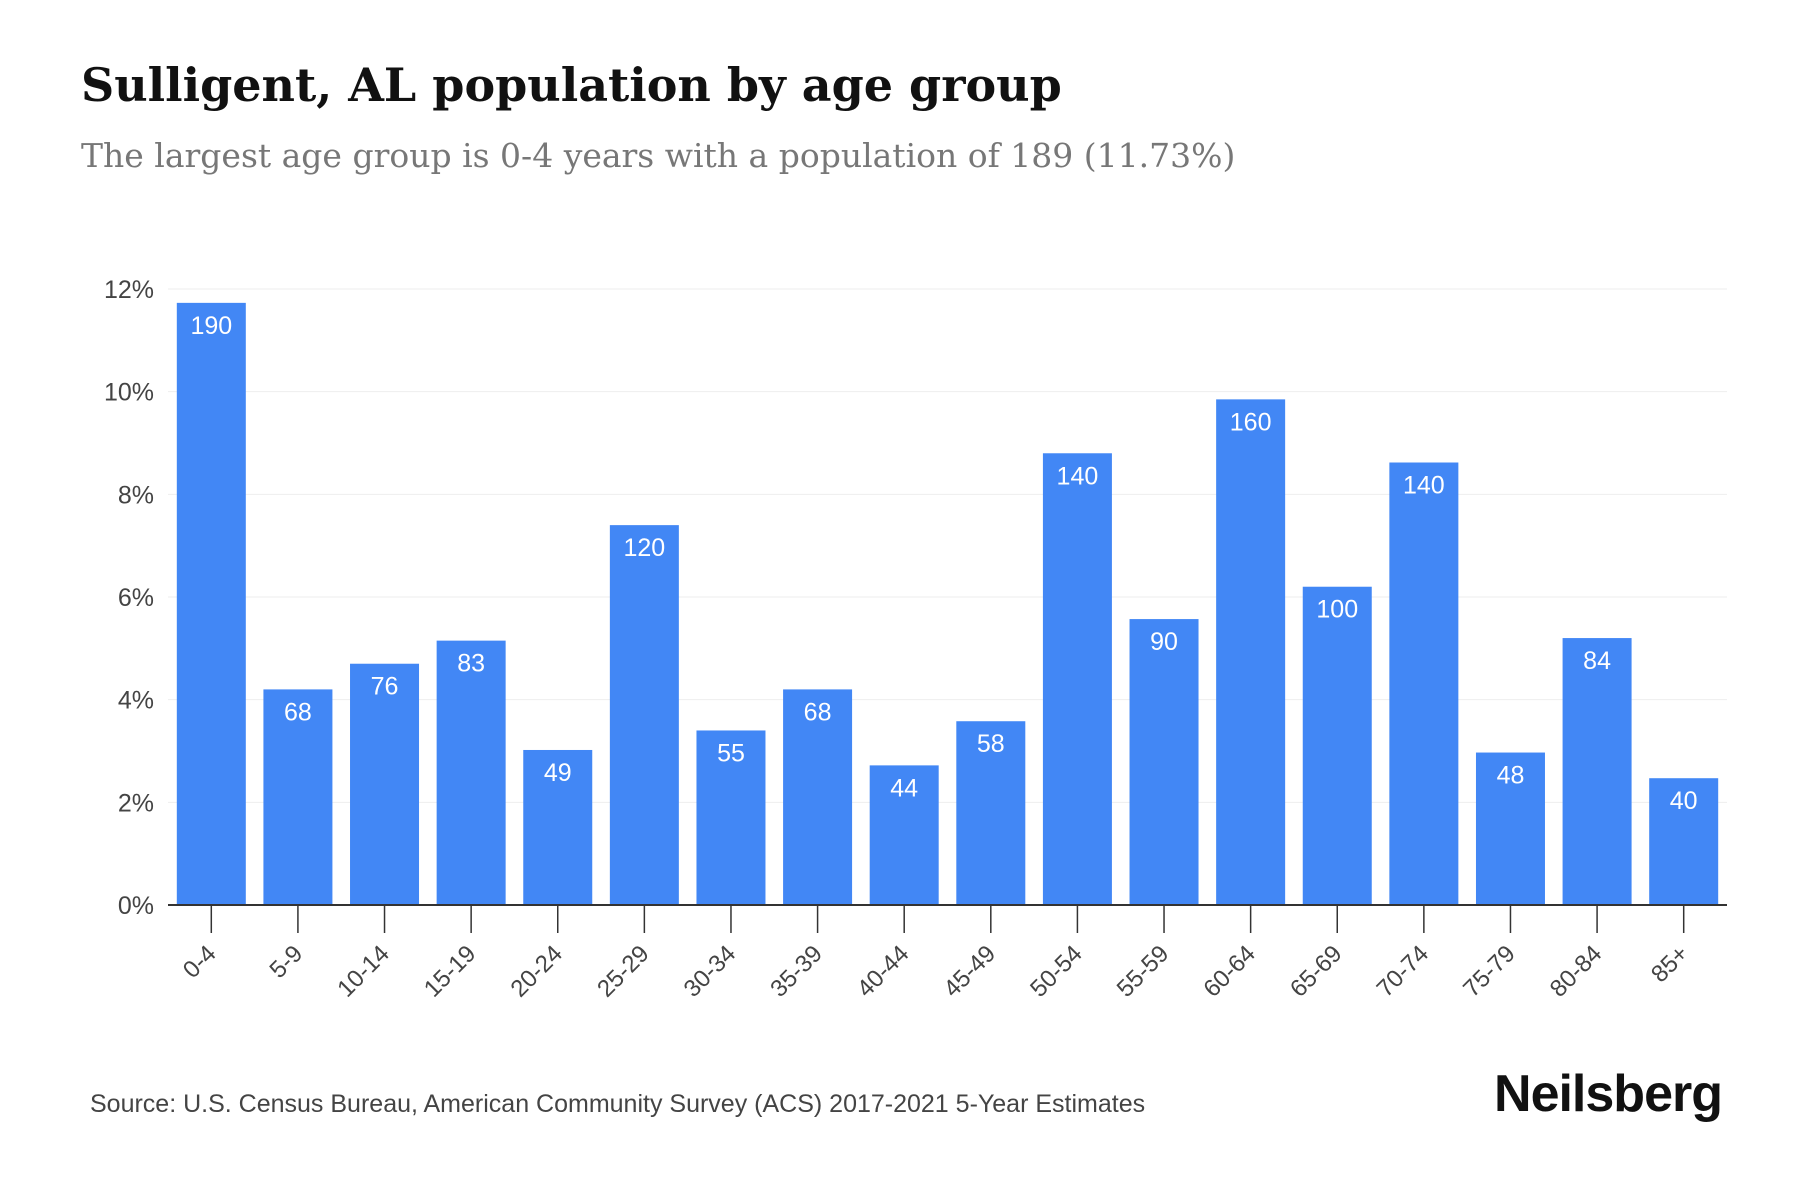 The image size is (1800, 1200). What do you see at coordinates (1143, 971) in the screenshot?
I see `x-tick-label: 55-59` at bounding box center [1143, 971].